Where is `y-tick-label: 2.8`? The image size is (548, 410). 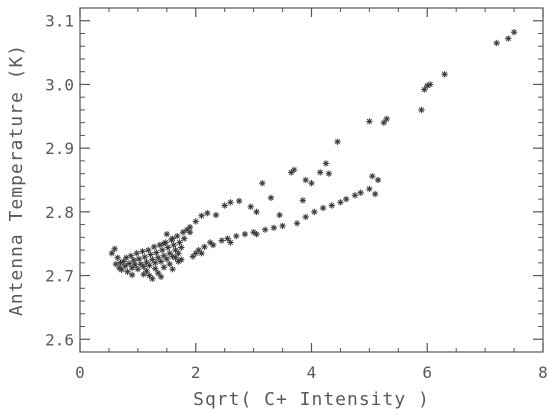 y-tick-label: 2.8 is located at coordinates (59, 212).